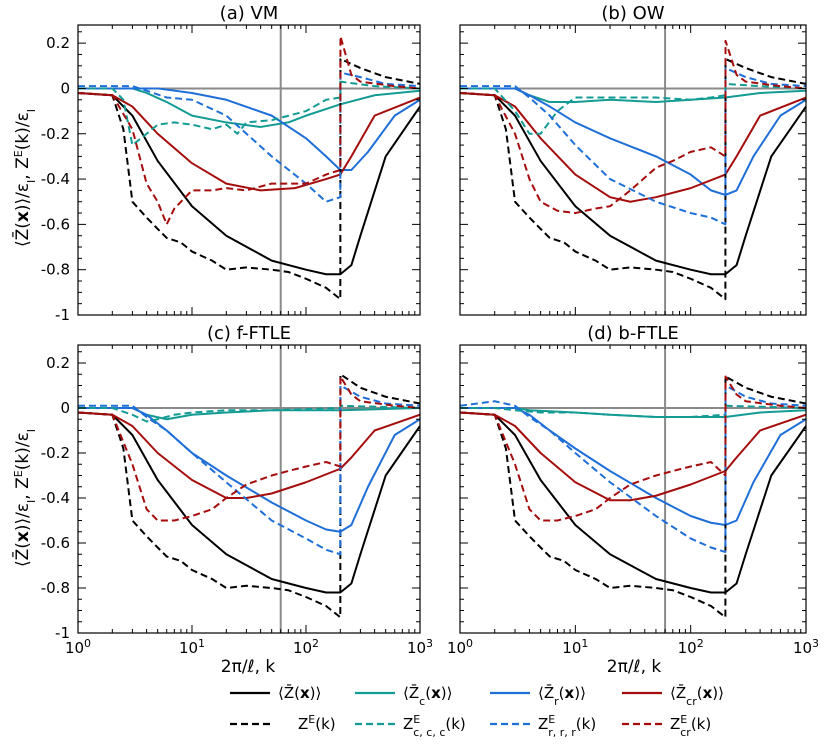  Describe the element at coordinates (567, 726) in the screenshot. I see `legend-label-r-e: ZE r, r, r(k)` at that location.